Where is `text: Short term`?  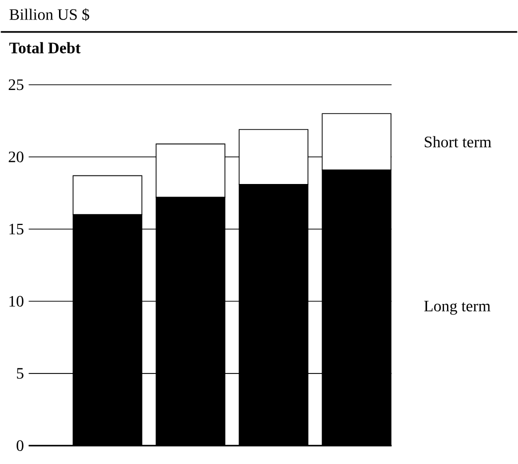
text: Short term is located at coordinates (458, 142).